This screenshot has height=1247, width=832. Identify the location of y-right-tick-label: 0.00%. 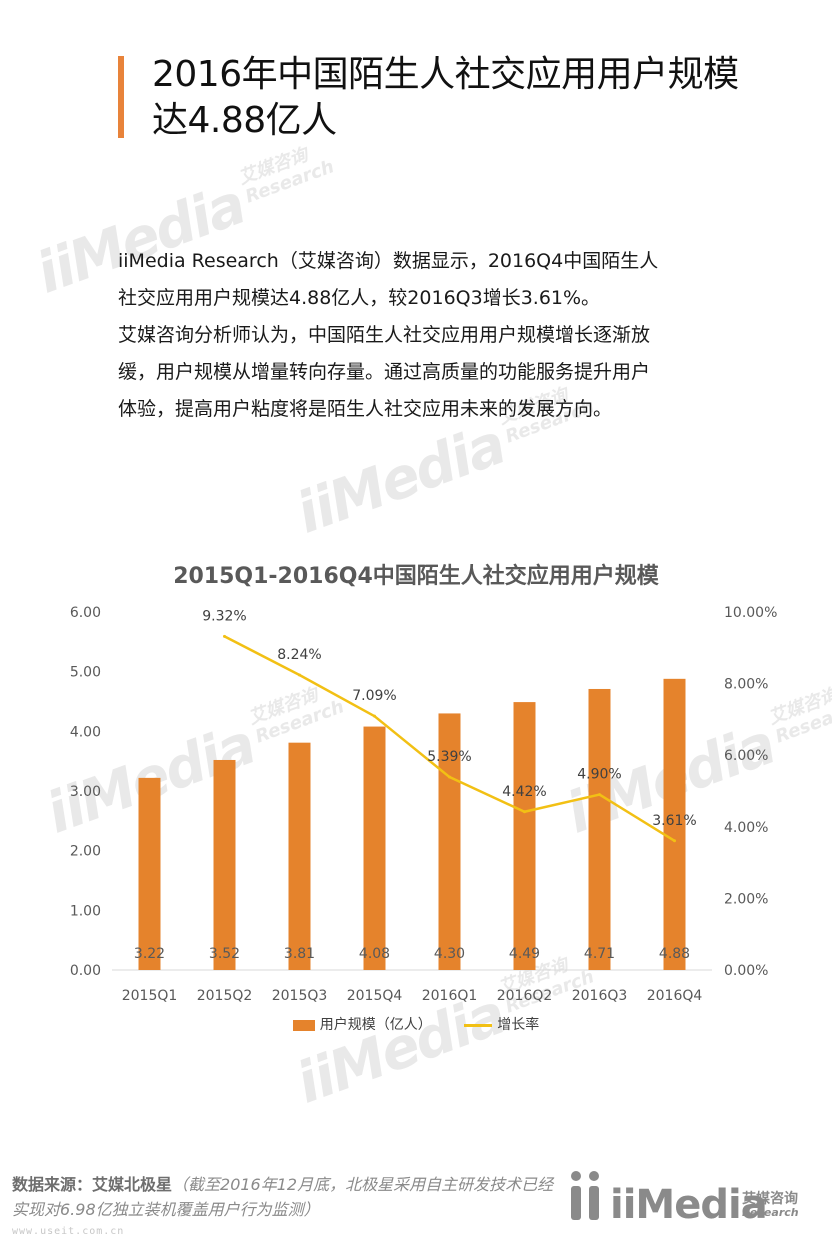
(746, 971).